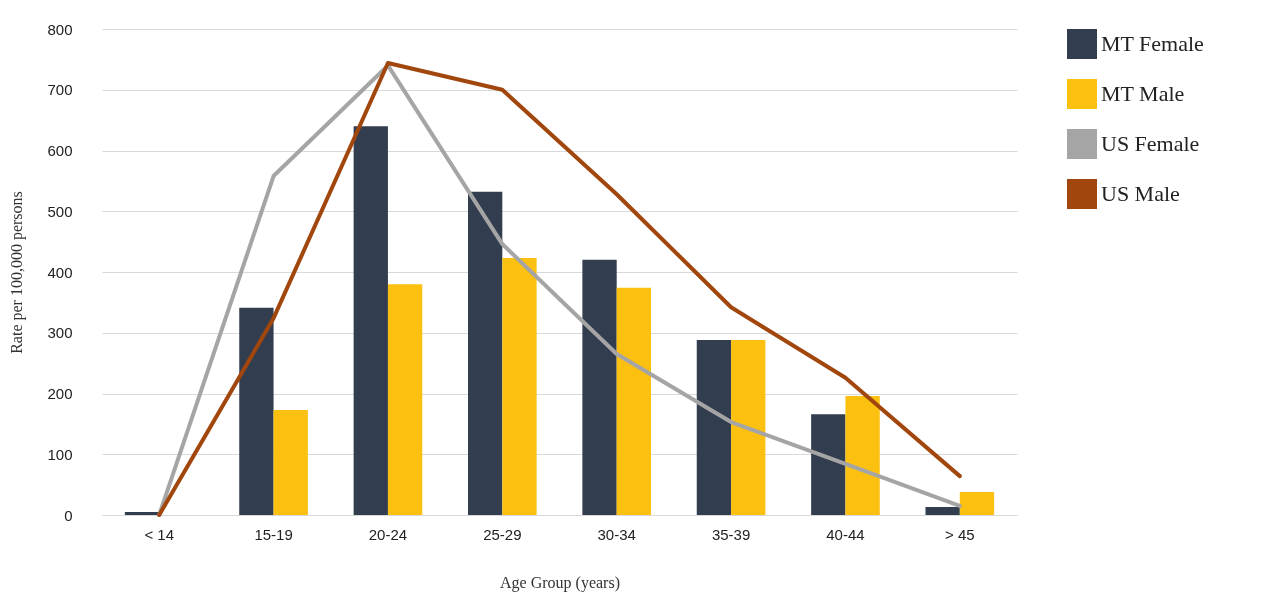 Image resolution: width=1272 pixels, height=604 pixels. I want to click on x-tick-label: 15-19, so click(273, 534).